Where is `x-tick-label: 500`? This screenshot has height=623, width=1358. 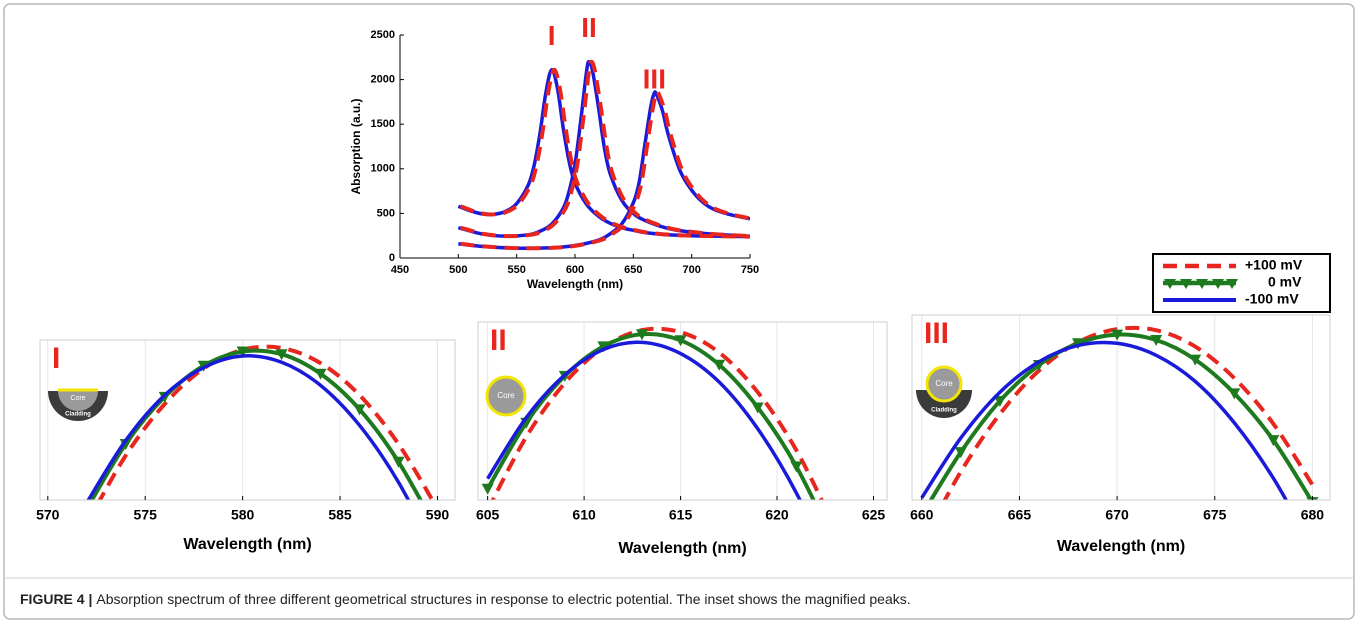 x-tick-label: 500 is located at coordinates (458, 270).